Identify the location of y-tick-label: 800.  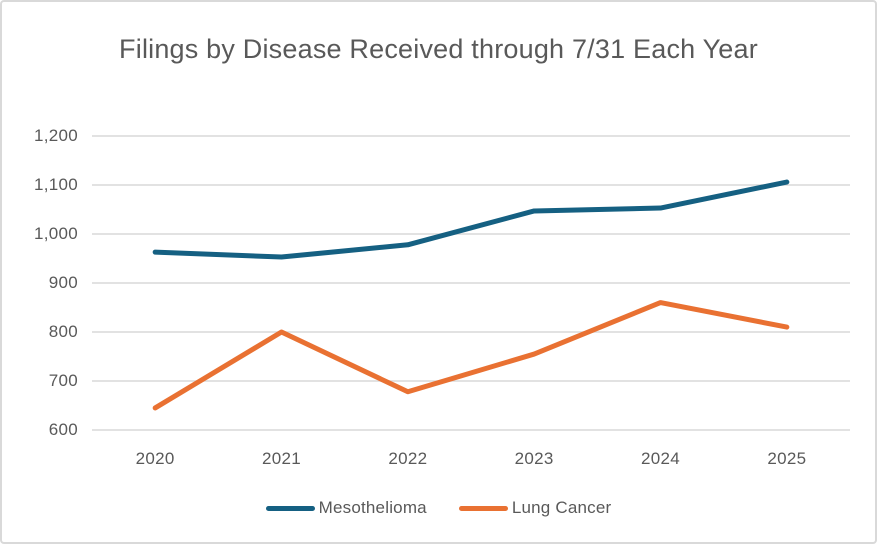
(63, 331).